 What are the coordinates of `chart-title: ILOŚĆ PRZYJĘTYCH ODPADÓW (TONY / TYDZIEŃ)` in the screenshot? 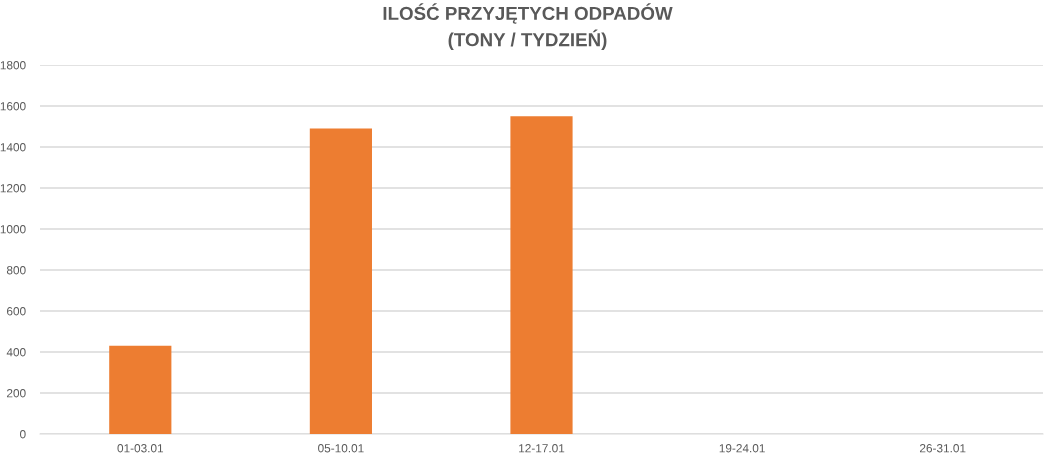 It's located at (528, 27).